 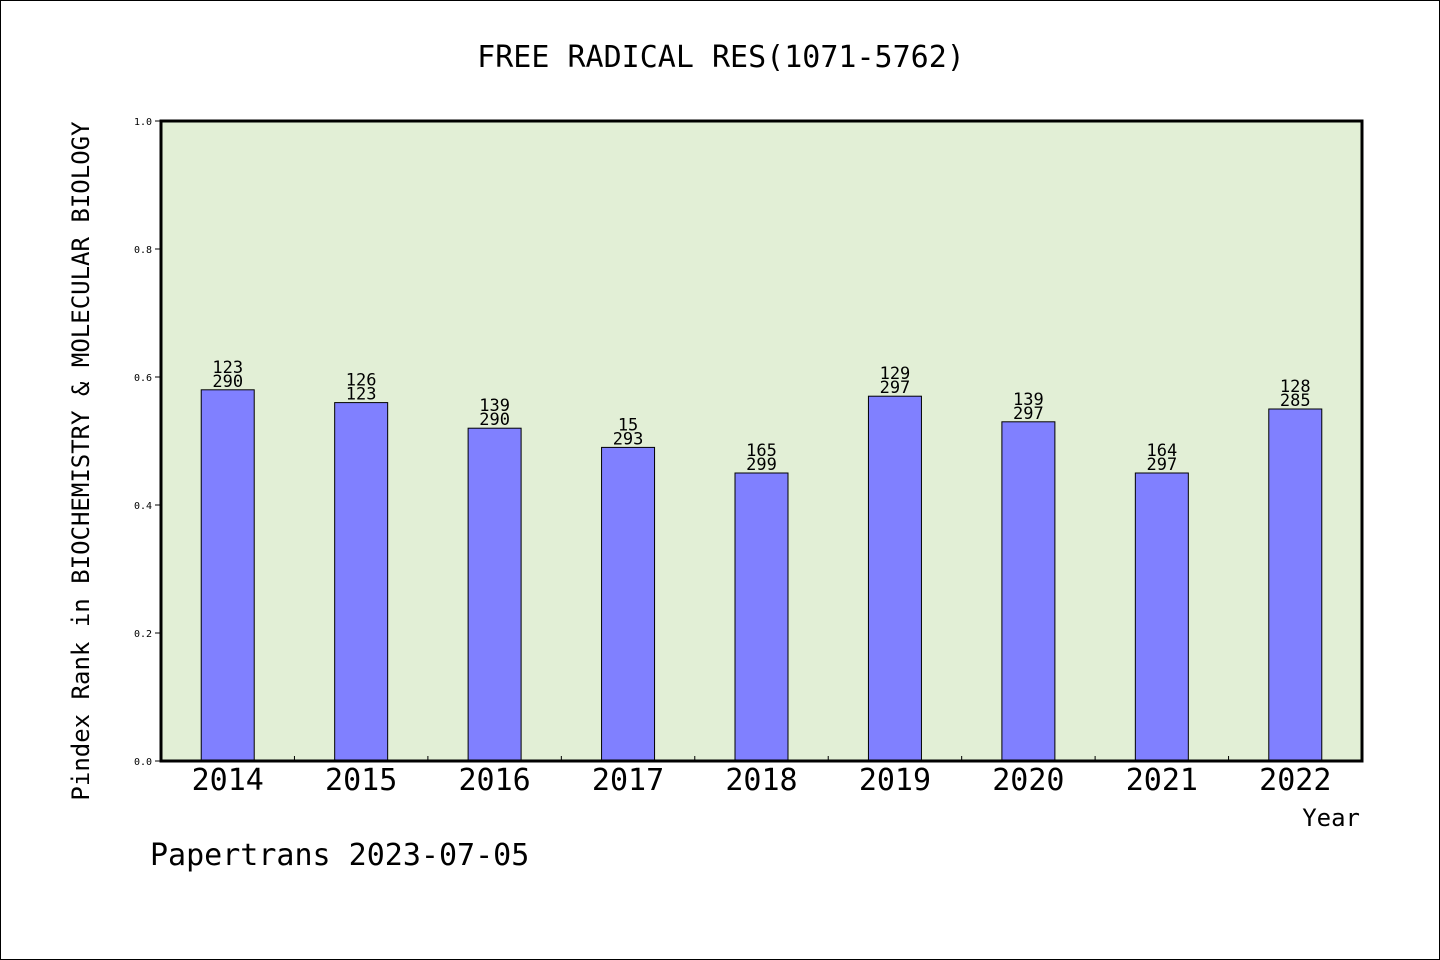 I want to click on bar-label-top: 129, so click(x=895, y=374).